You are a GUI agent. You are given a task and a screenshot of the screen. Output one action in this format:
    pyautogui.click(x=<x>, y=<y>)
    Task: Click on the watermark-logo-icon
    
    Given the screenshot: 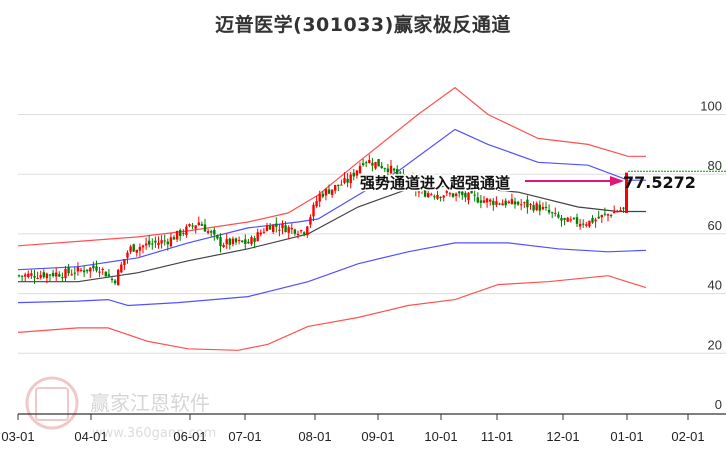 What is the action you would take?
    pyautogui.click(x=52, y=403)
    